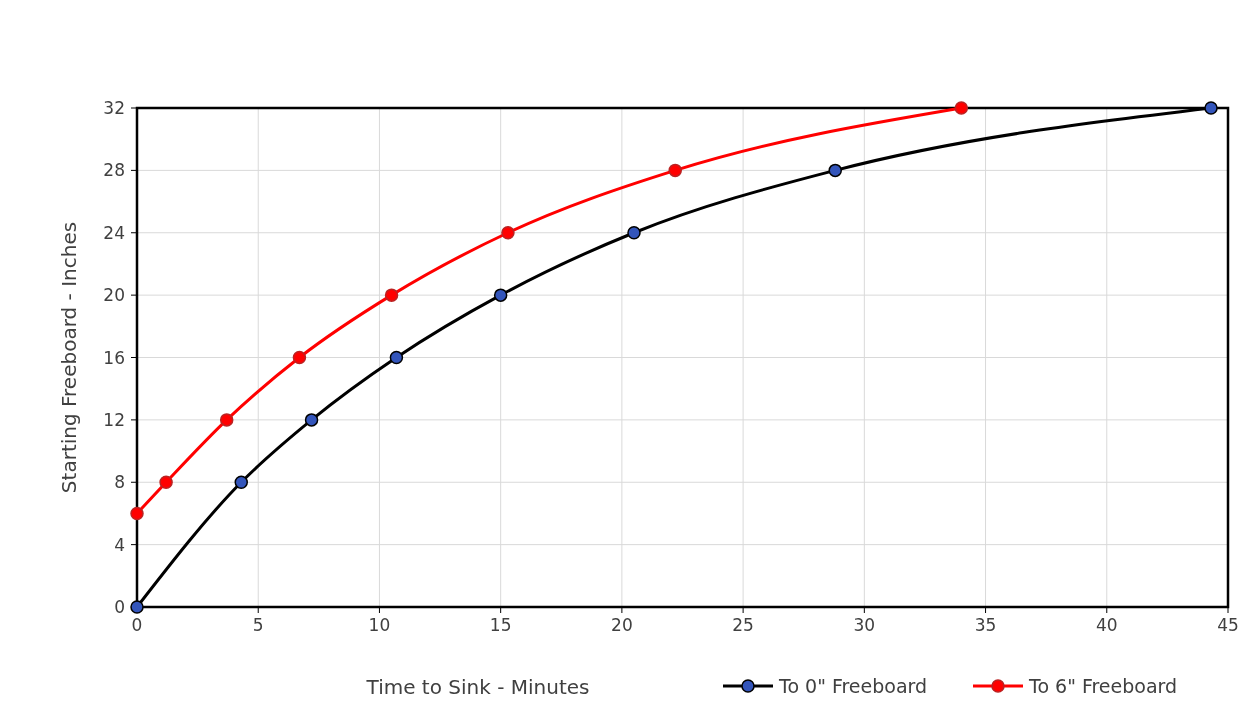 The height and width of the screenshot is (713, 1246). Describe the element at coordinates (985, 625) in the screenshot. I see `x-tick-label: 35` at that location.